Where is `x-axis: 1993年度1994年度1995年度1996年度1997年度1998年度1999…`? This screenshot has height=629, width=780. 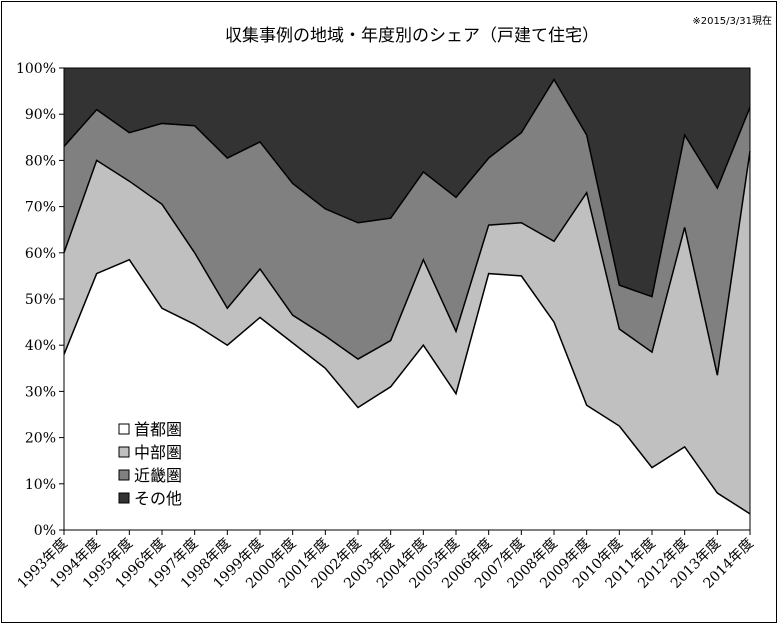 x-axis: 1993年度1994年度1995年度1996年度1997年度1998年度1999… is located at coordinates (386, 561).